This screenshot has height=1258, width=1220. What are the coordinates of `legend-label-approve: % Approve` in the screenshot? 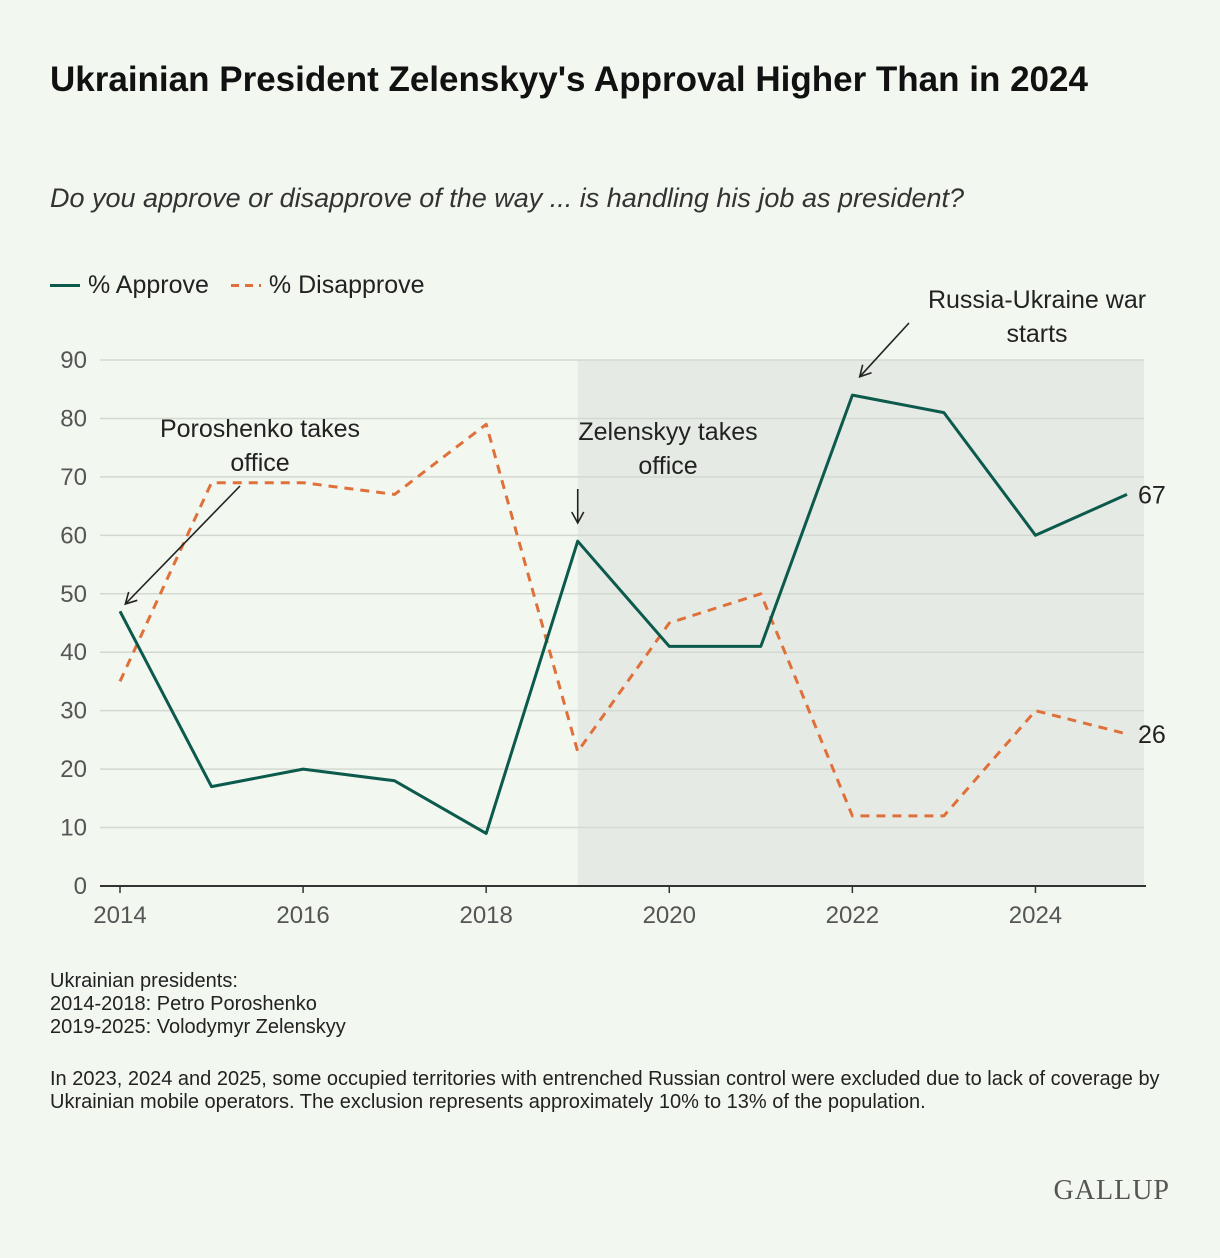 It's located at (148, 284).